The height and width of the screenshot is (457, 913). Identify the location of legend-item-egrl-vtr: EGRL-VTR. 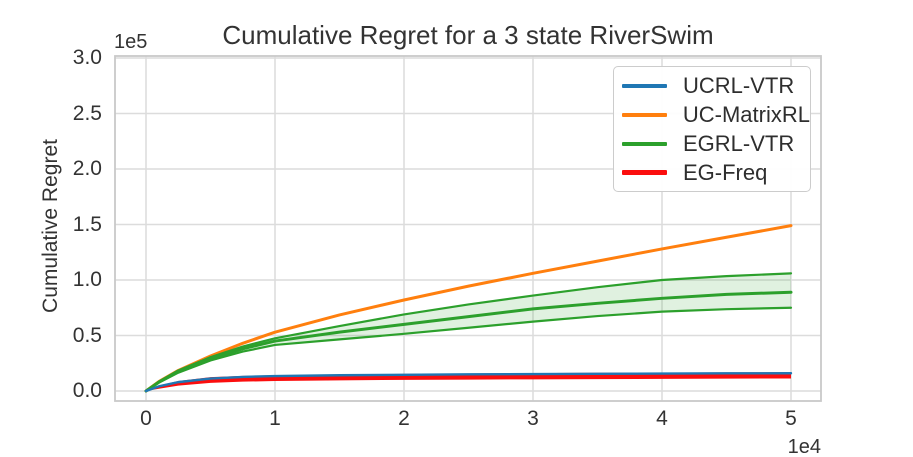
(712, 143).